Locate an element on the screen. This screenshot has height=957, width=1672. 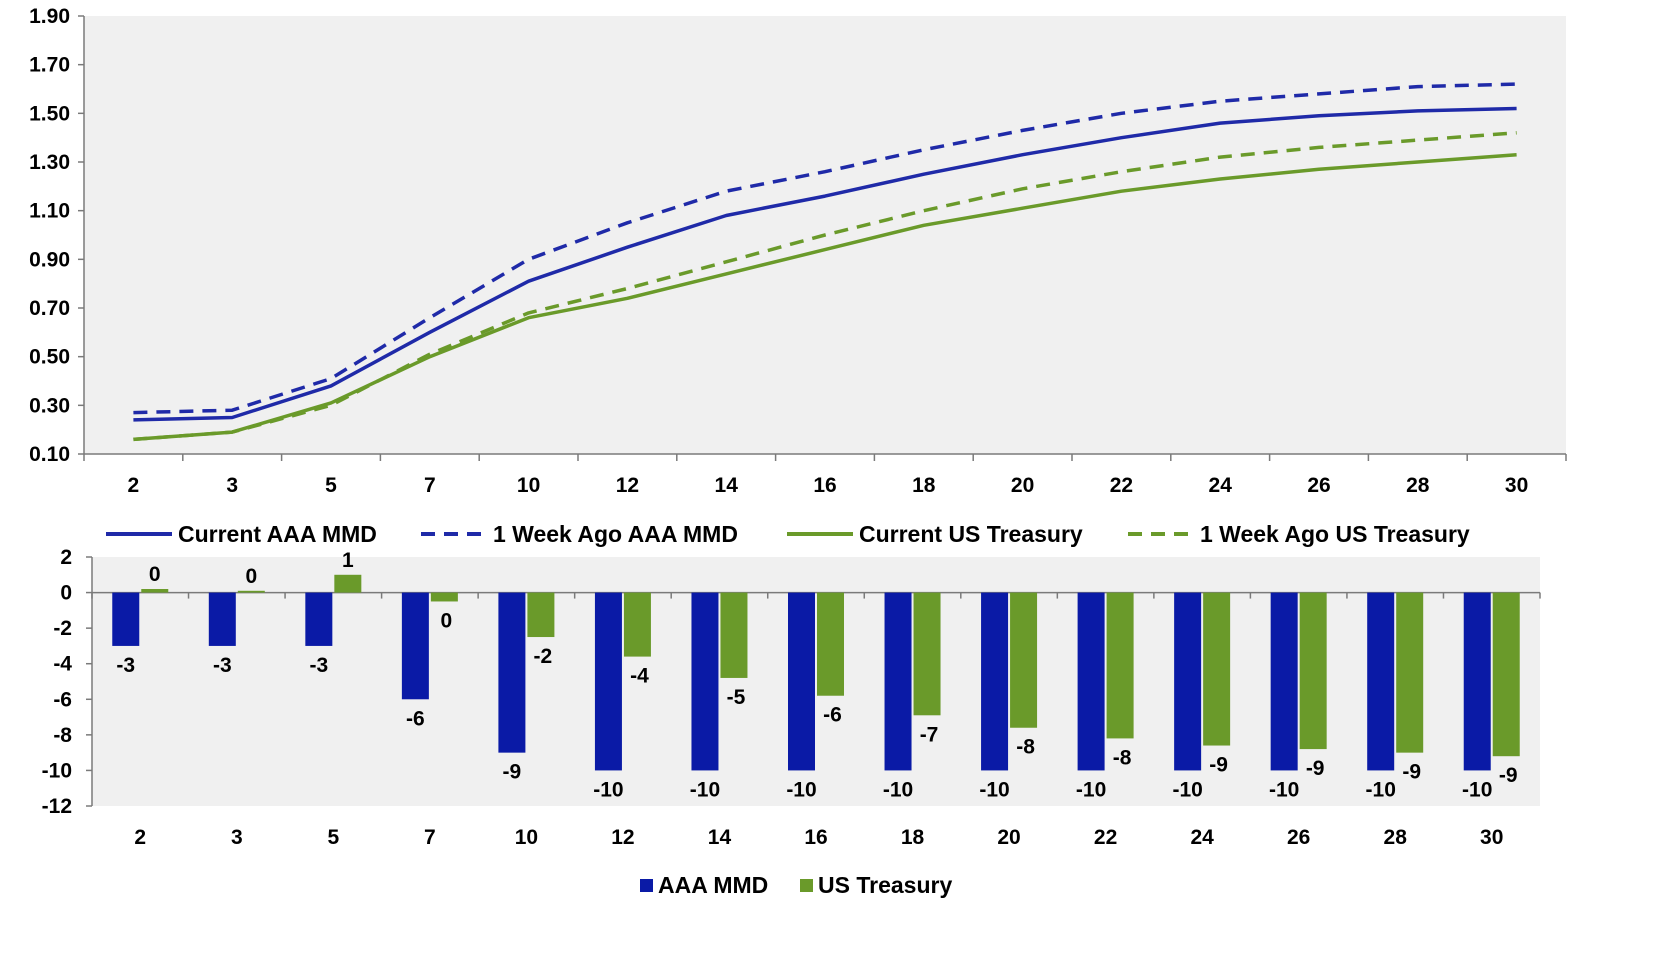
y-tick-label: 1.70 is located at coordinates (49, 65).